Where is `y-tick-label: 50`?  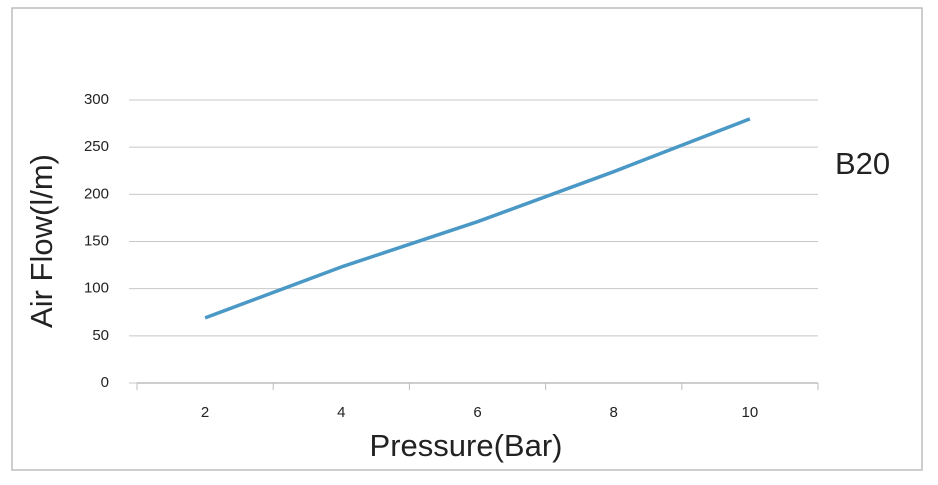 y-tick-label: 50 is located at coordinates (100, 335).